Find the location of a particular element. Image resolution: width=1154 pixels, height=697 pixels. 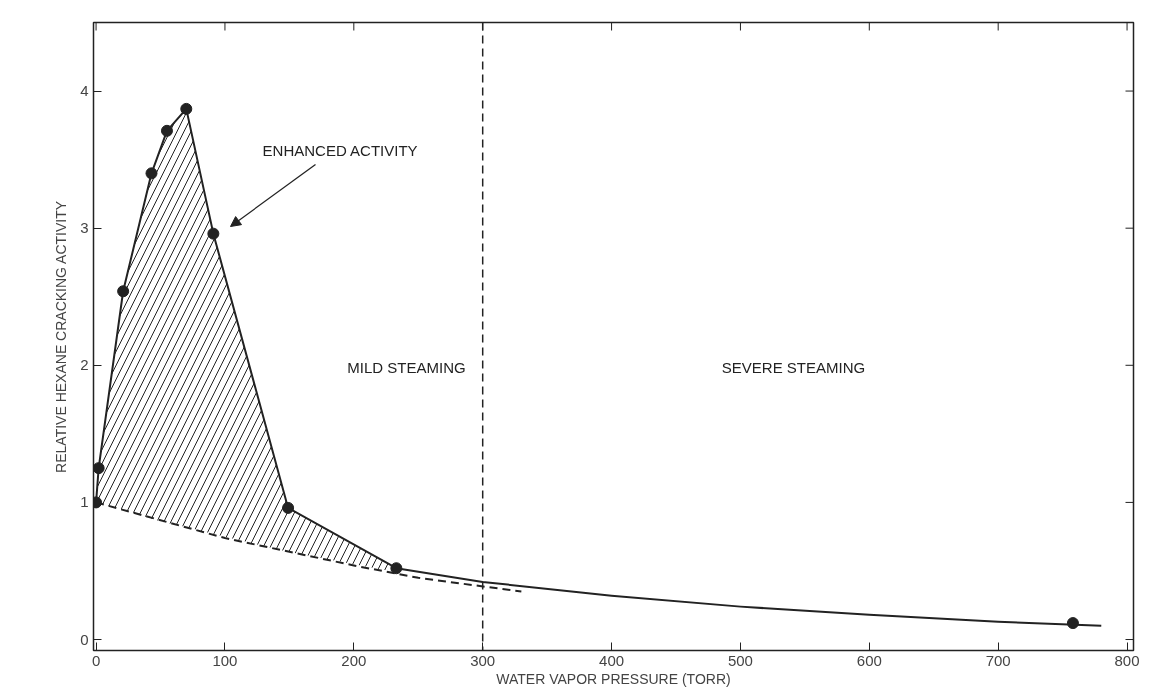

annotation: SEVERE STEAMING is located at coordinates (793, 367).